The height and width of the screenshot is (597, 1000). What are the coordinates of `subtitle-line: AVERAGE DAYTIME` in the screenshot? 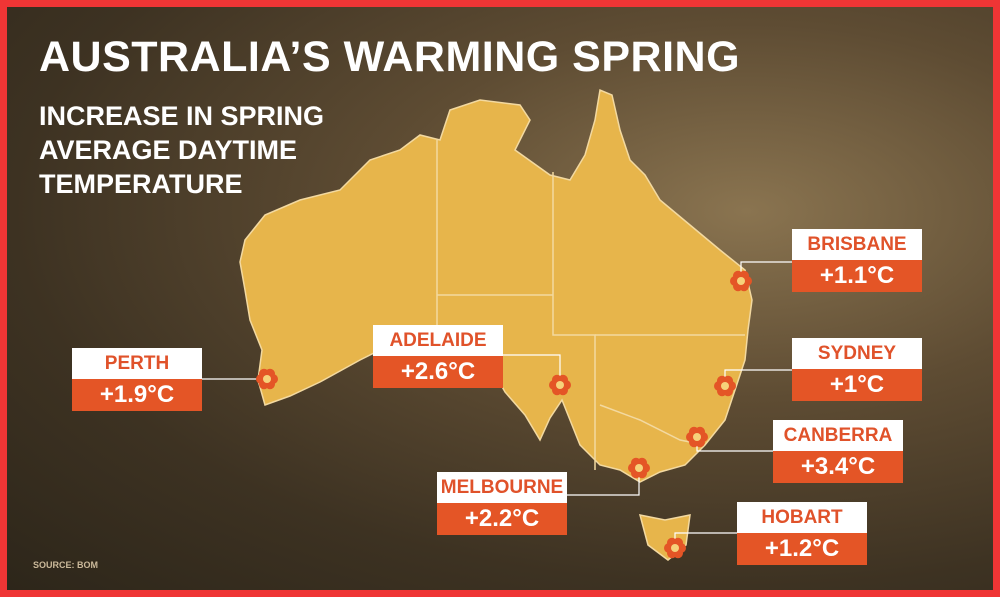 It's located at (168, 150).